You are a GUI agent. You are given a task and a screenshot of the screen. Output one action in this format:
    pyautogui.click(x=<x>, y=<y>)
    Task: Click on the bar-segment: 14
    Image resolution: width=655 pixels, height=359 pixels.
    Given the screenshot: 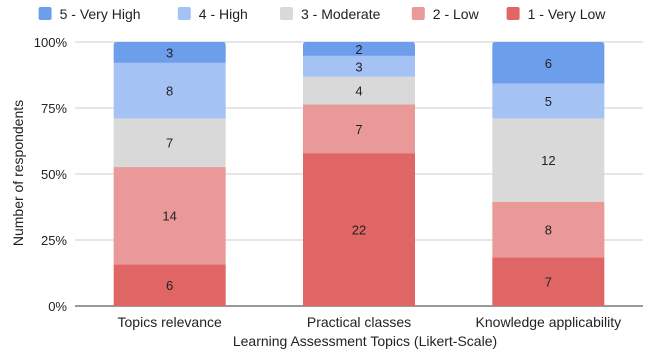 What is the action you would take?
    pyautogui.click(x=169, y=216)
    